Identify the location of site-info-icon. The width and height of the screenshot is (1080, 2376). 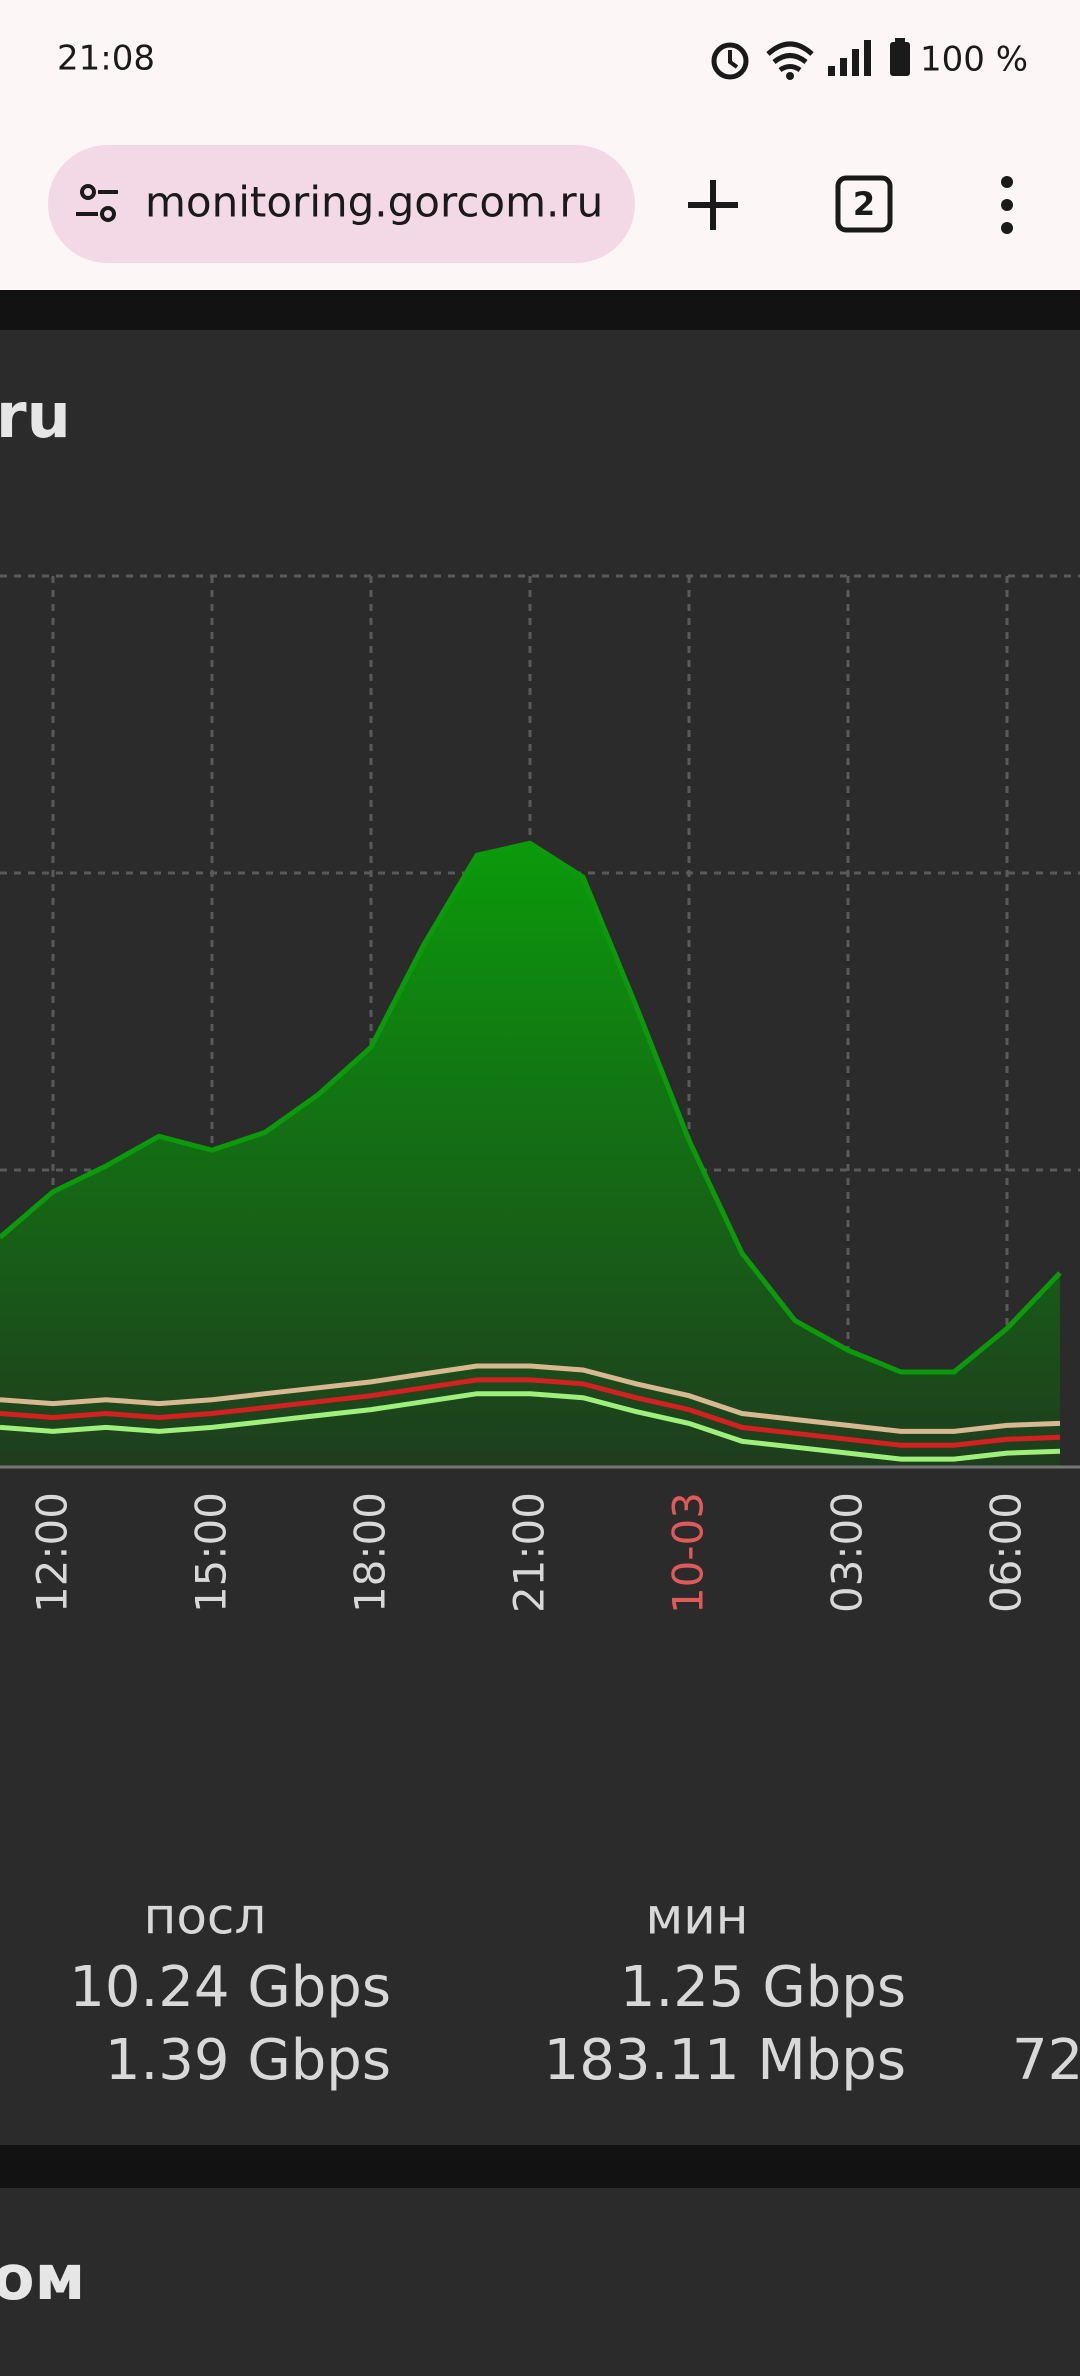
(97, 203).